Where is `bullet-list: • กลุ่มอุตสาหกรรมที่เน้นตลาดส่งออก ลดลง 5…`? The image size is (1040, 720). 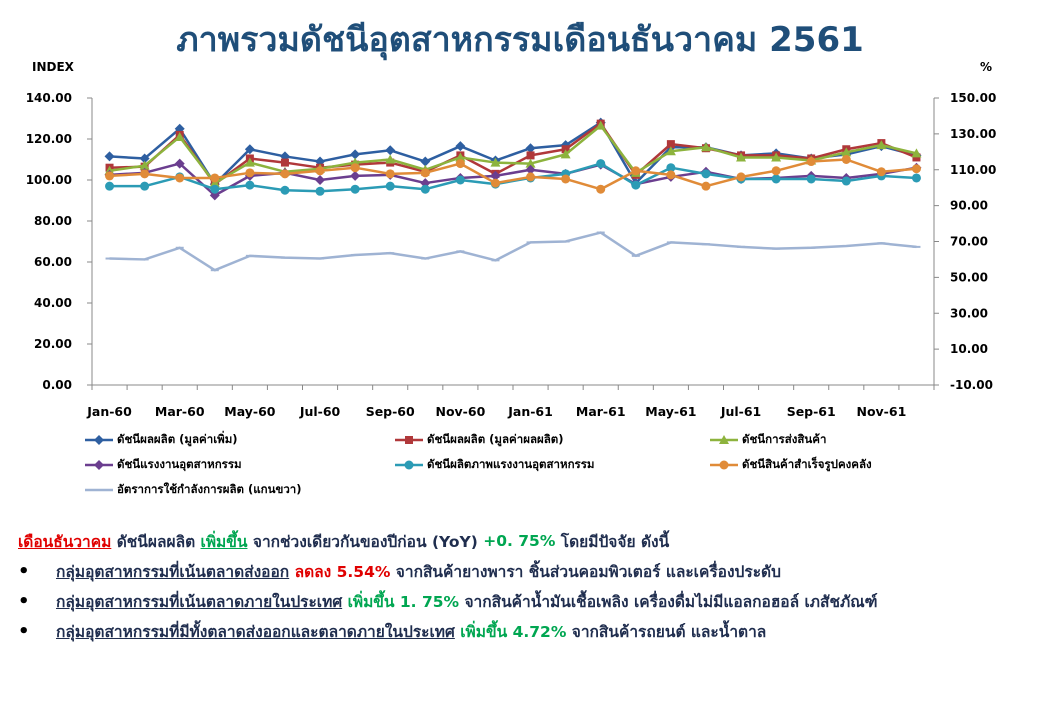 bullet-list: • กลุ่มอุตสาหกรรมที่เน้นตลาดส่งออก ลดลง 5… is located at coordinates (528, 601).